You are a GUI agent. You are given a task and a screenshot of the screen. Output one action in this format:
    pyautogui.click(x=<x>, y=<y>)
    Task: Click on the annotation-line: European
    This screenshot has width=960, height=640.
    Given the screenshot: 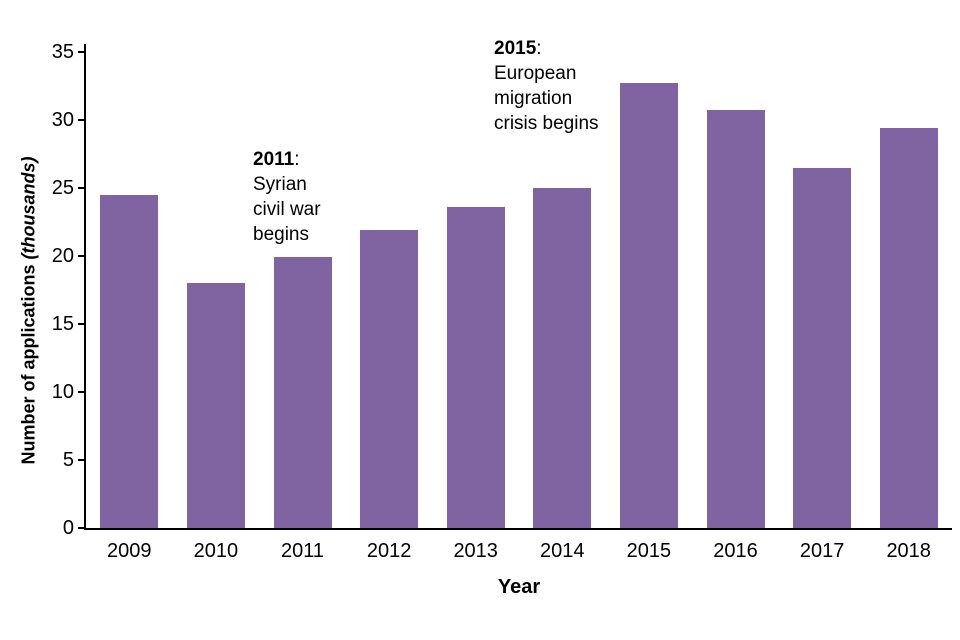 What is the action you would take?
    pyautogui.click(x=535, y=73)
    